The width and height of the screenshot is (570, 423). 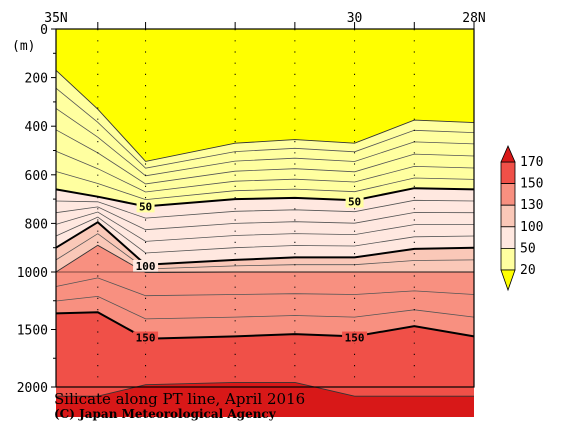 I want to click on legend-level-label: 170, so click(x=531, y=162).